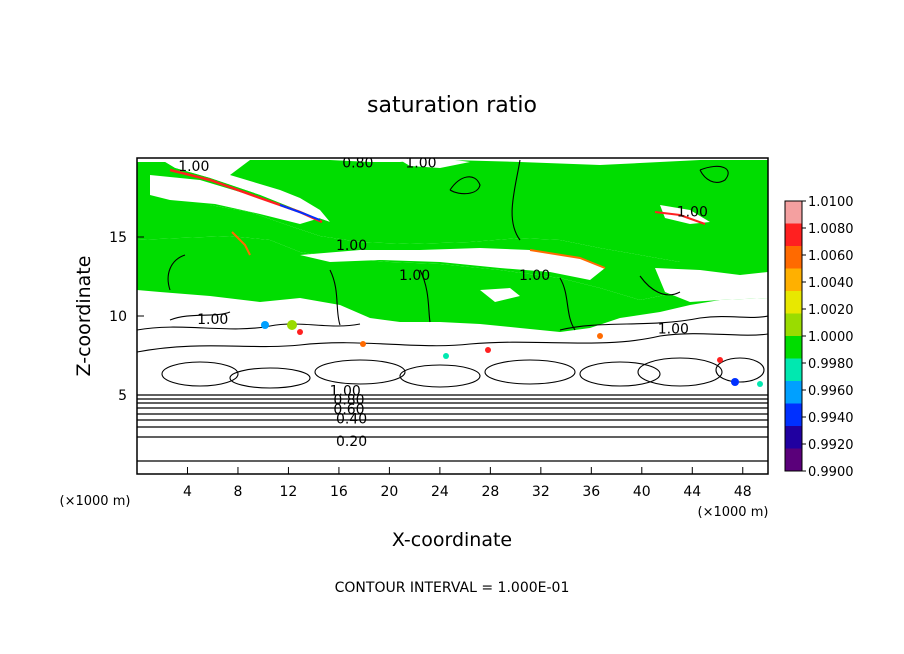 This screenshot has width=904, height=654. Describe the element at coordinates (831, 310) in the screenshot. I see `colorbar-level-label: 1.0020` at that location.